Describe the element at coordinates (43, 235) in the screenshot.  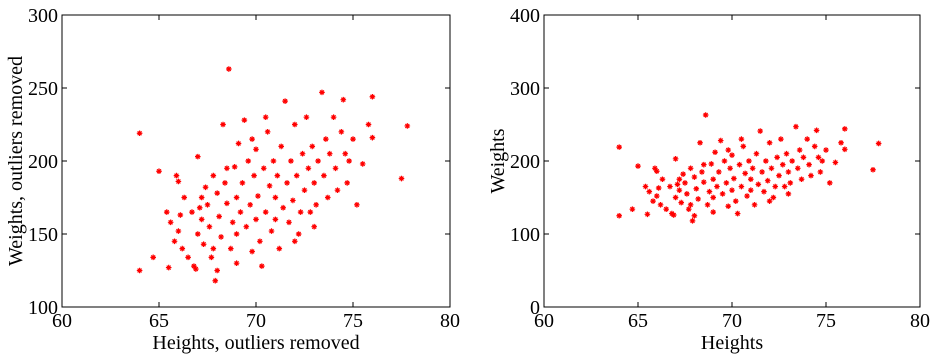
I see `y-tick-label: 150` at that location.